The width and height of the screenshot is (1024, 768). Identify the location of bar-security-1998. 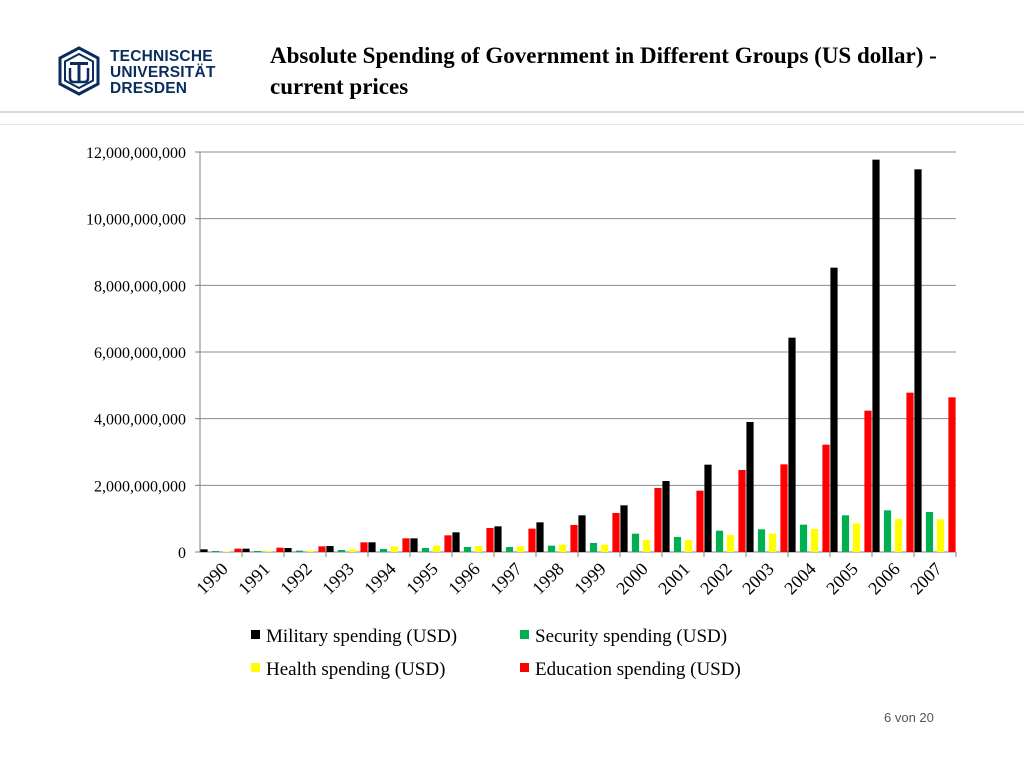
(551, 548).